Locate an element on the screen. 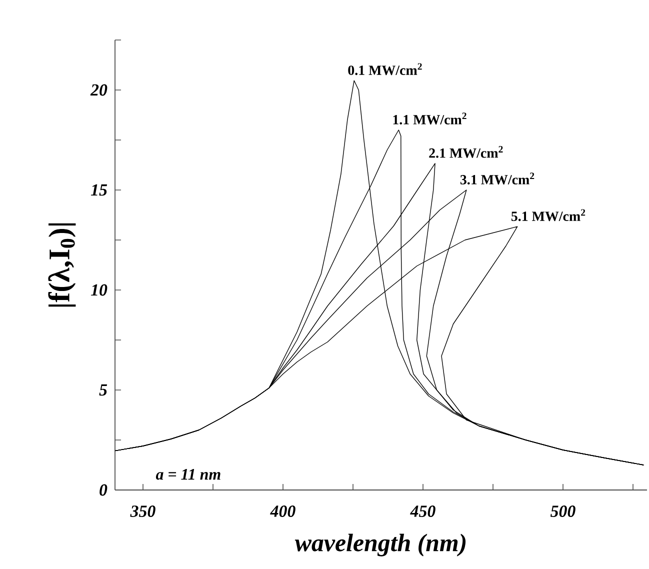 This screenshot has width=649, height=569. series-label: 3.1 MW/cm$^{2}$ is located at coordinates (497, 178).